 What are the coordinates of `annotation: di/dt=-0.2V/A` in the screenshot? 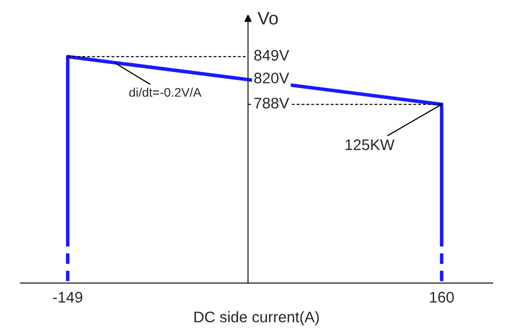 It's located at (165, 92).